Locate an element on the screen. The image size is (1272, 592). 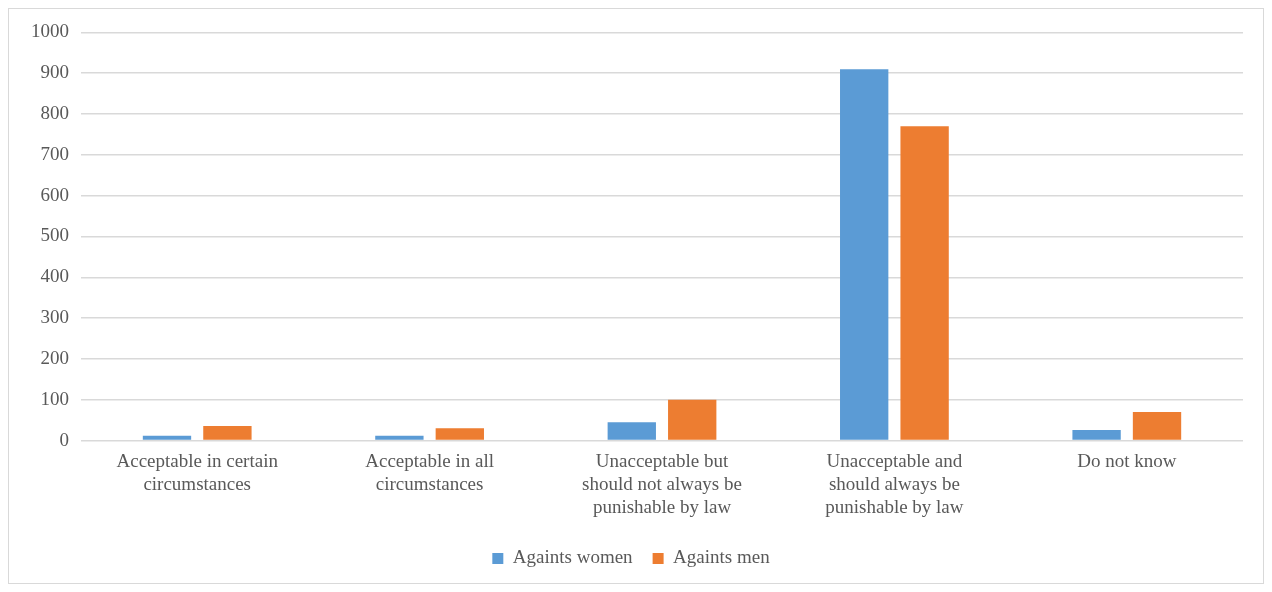
x-tick-label: Acceptable in certain circumstances is located at coordinates (197, 471).